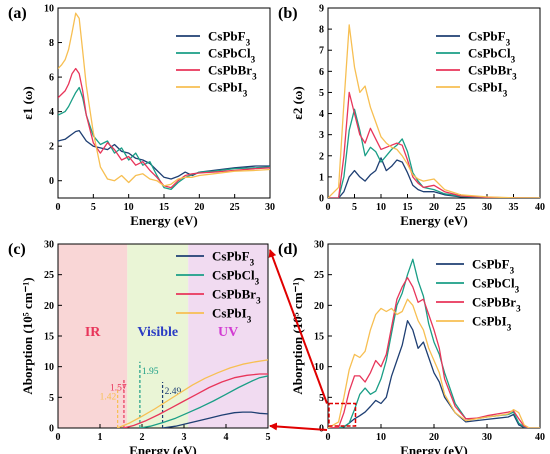 Image resolution: width=550 pixels, height=454 pixels. Describe the element at coordinates (288, 249) in the screenshot. I see `panel-label: (d)` at that location.